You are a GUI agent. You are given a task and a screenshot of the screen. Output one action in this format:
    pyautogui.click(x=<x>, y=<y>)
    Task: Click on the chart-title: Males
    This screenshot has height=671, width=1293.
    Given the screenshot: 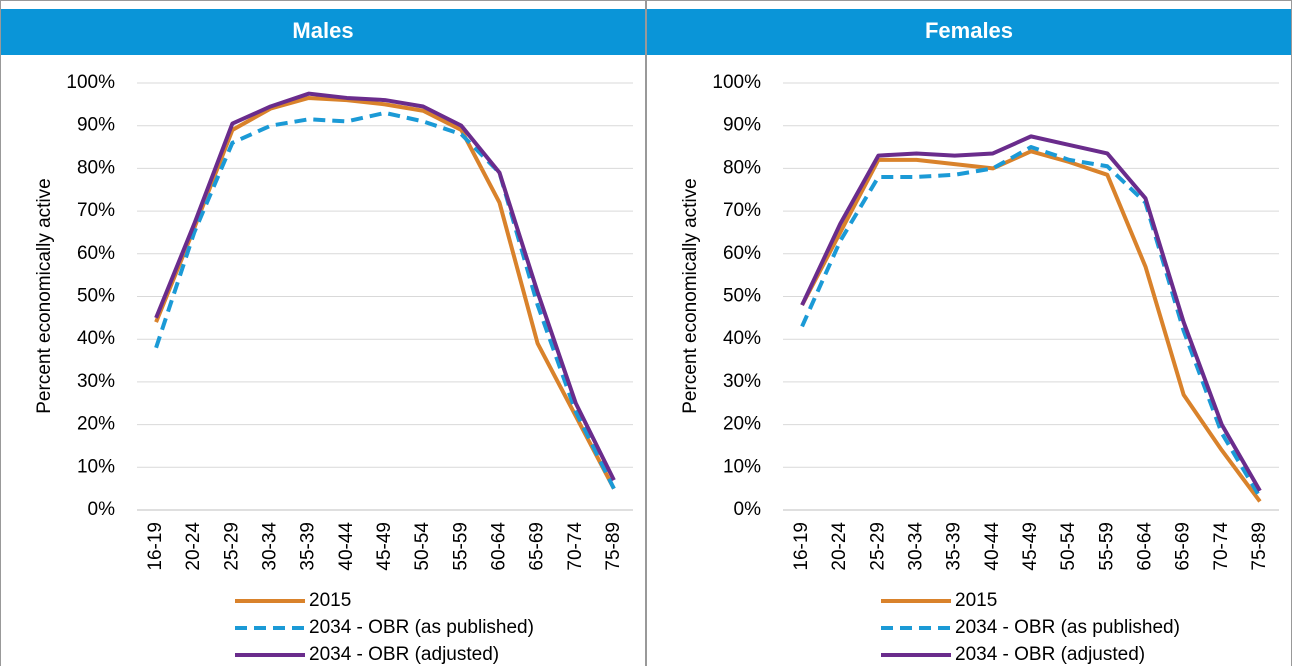 What is the action you would take?
    pyautogui.click(x=322, y=30)
    